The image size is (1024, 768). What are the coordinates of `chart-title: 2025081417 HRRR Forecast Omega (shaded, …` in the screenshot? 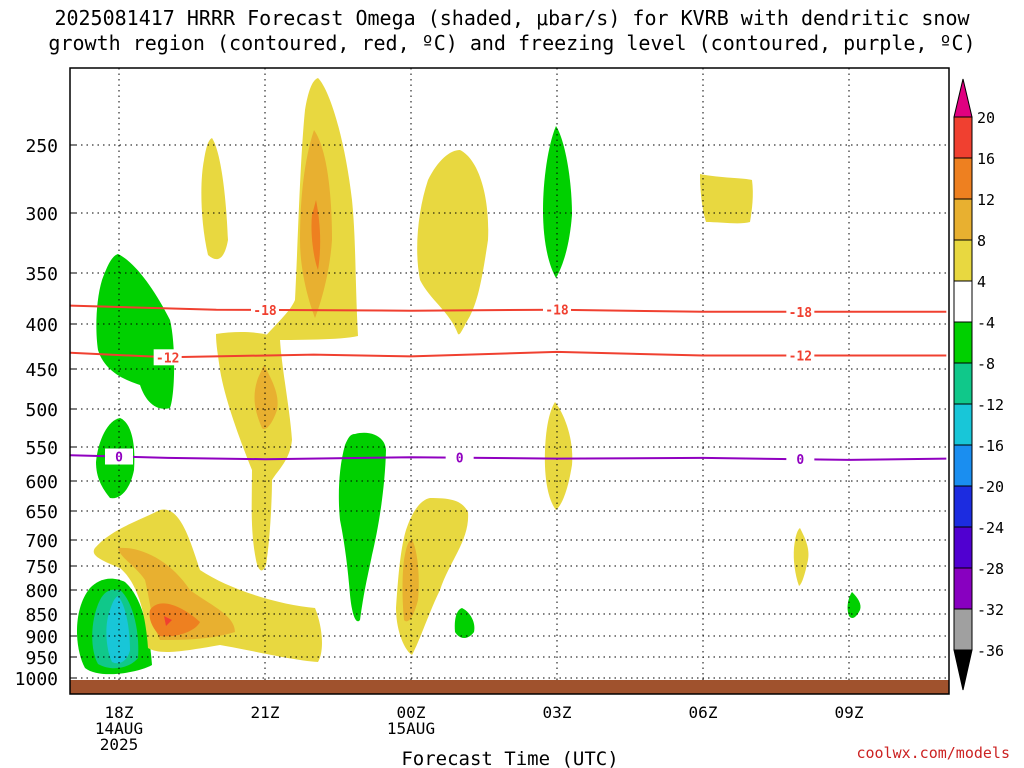 It's located at (512, 31).